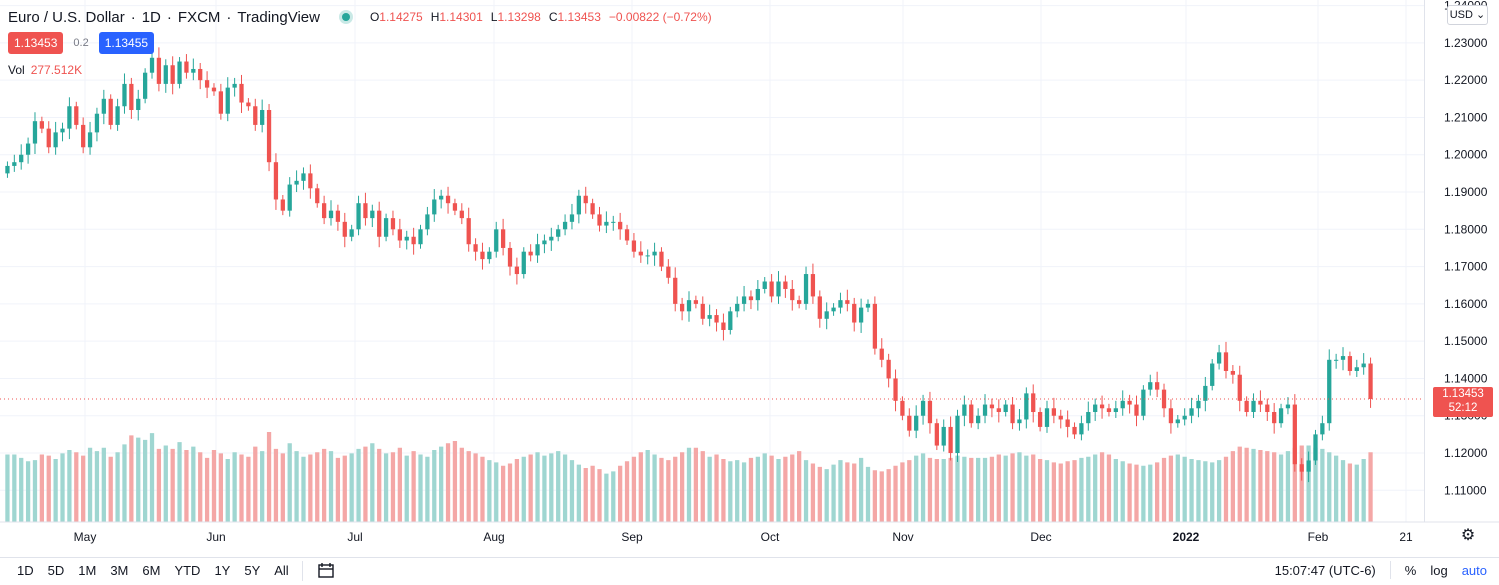 This screenshot has width=1499, height=585. What do you see at coordinates (1466, 229) in the screenshot?
I see `price-tick-label: 1.18000` at bounding box center [1466, 229].